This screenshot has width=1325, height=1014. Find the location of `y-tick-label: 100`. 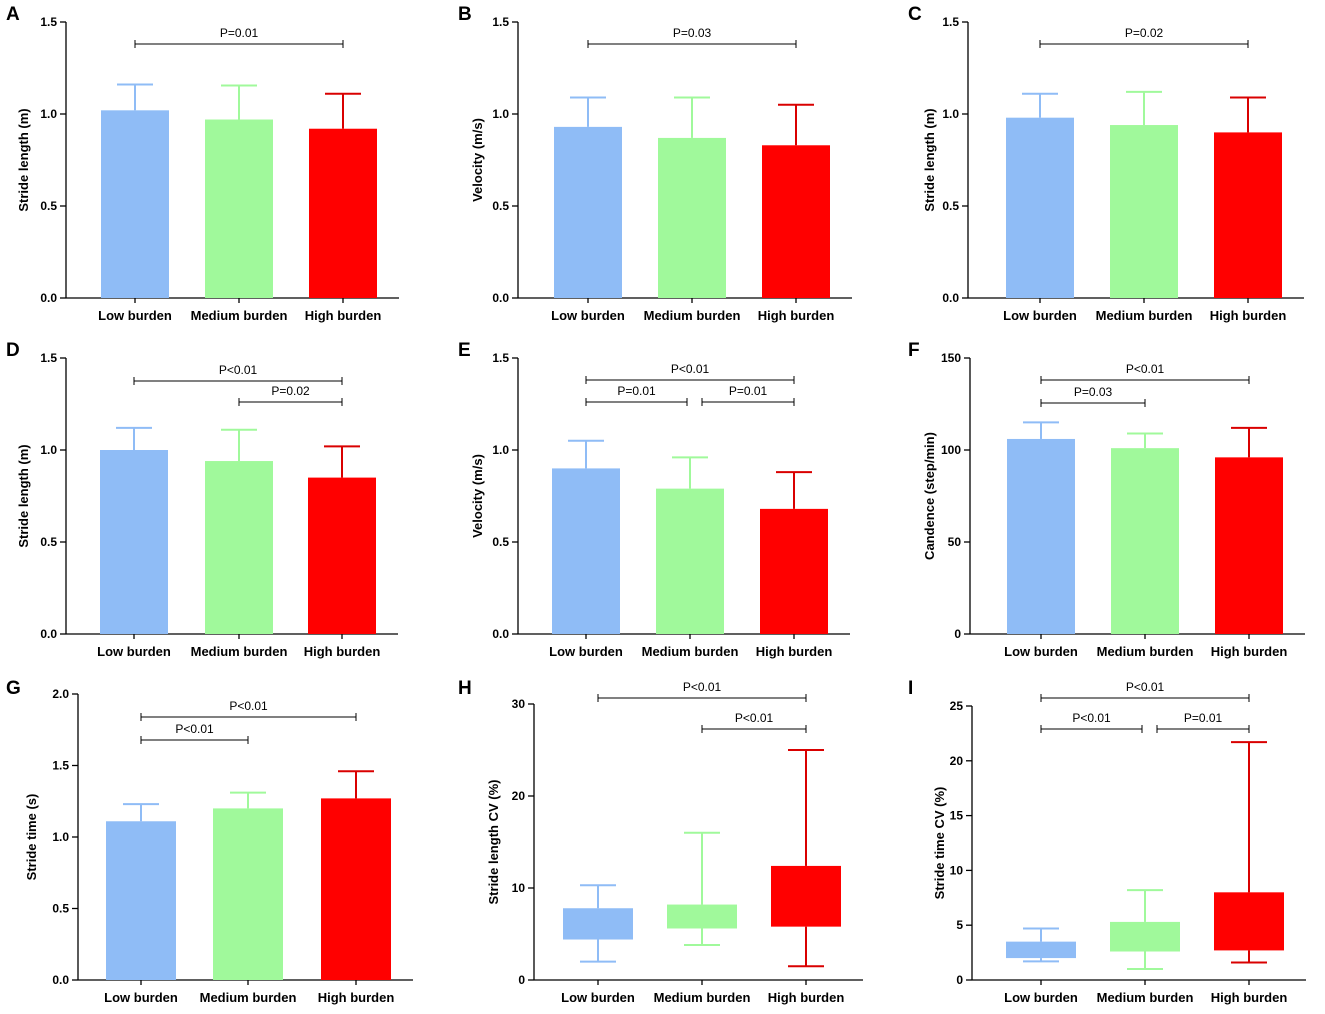

y-tick-label: 100 is located at coordinates (951, 450).